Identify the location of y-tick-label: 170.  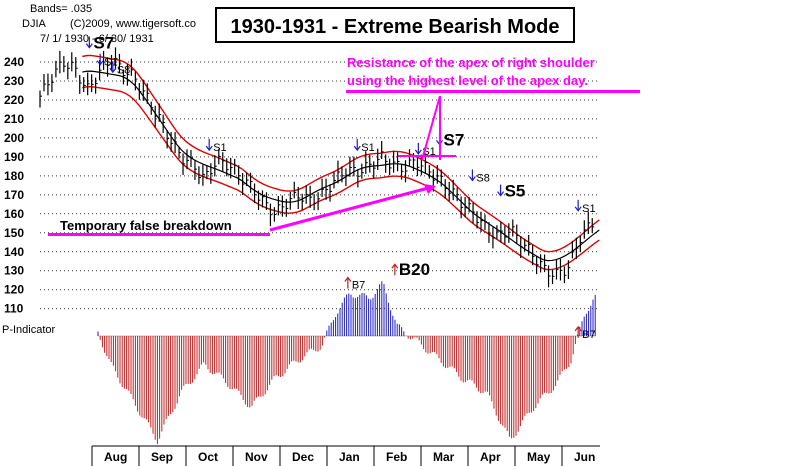
(14, 195).